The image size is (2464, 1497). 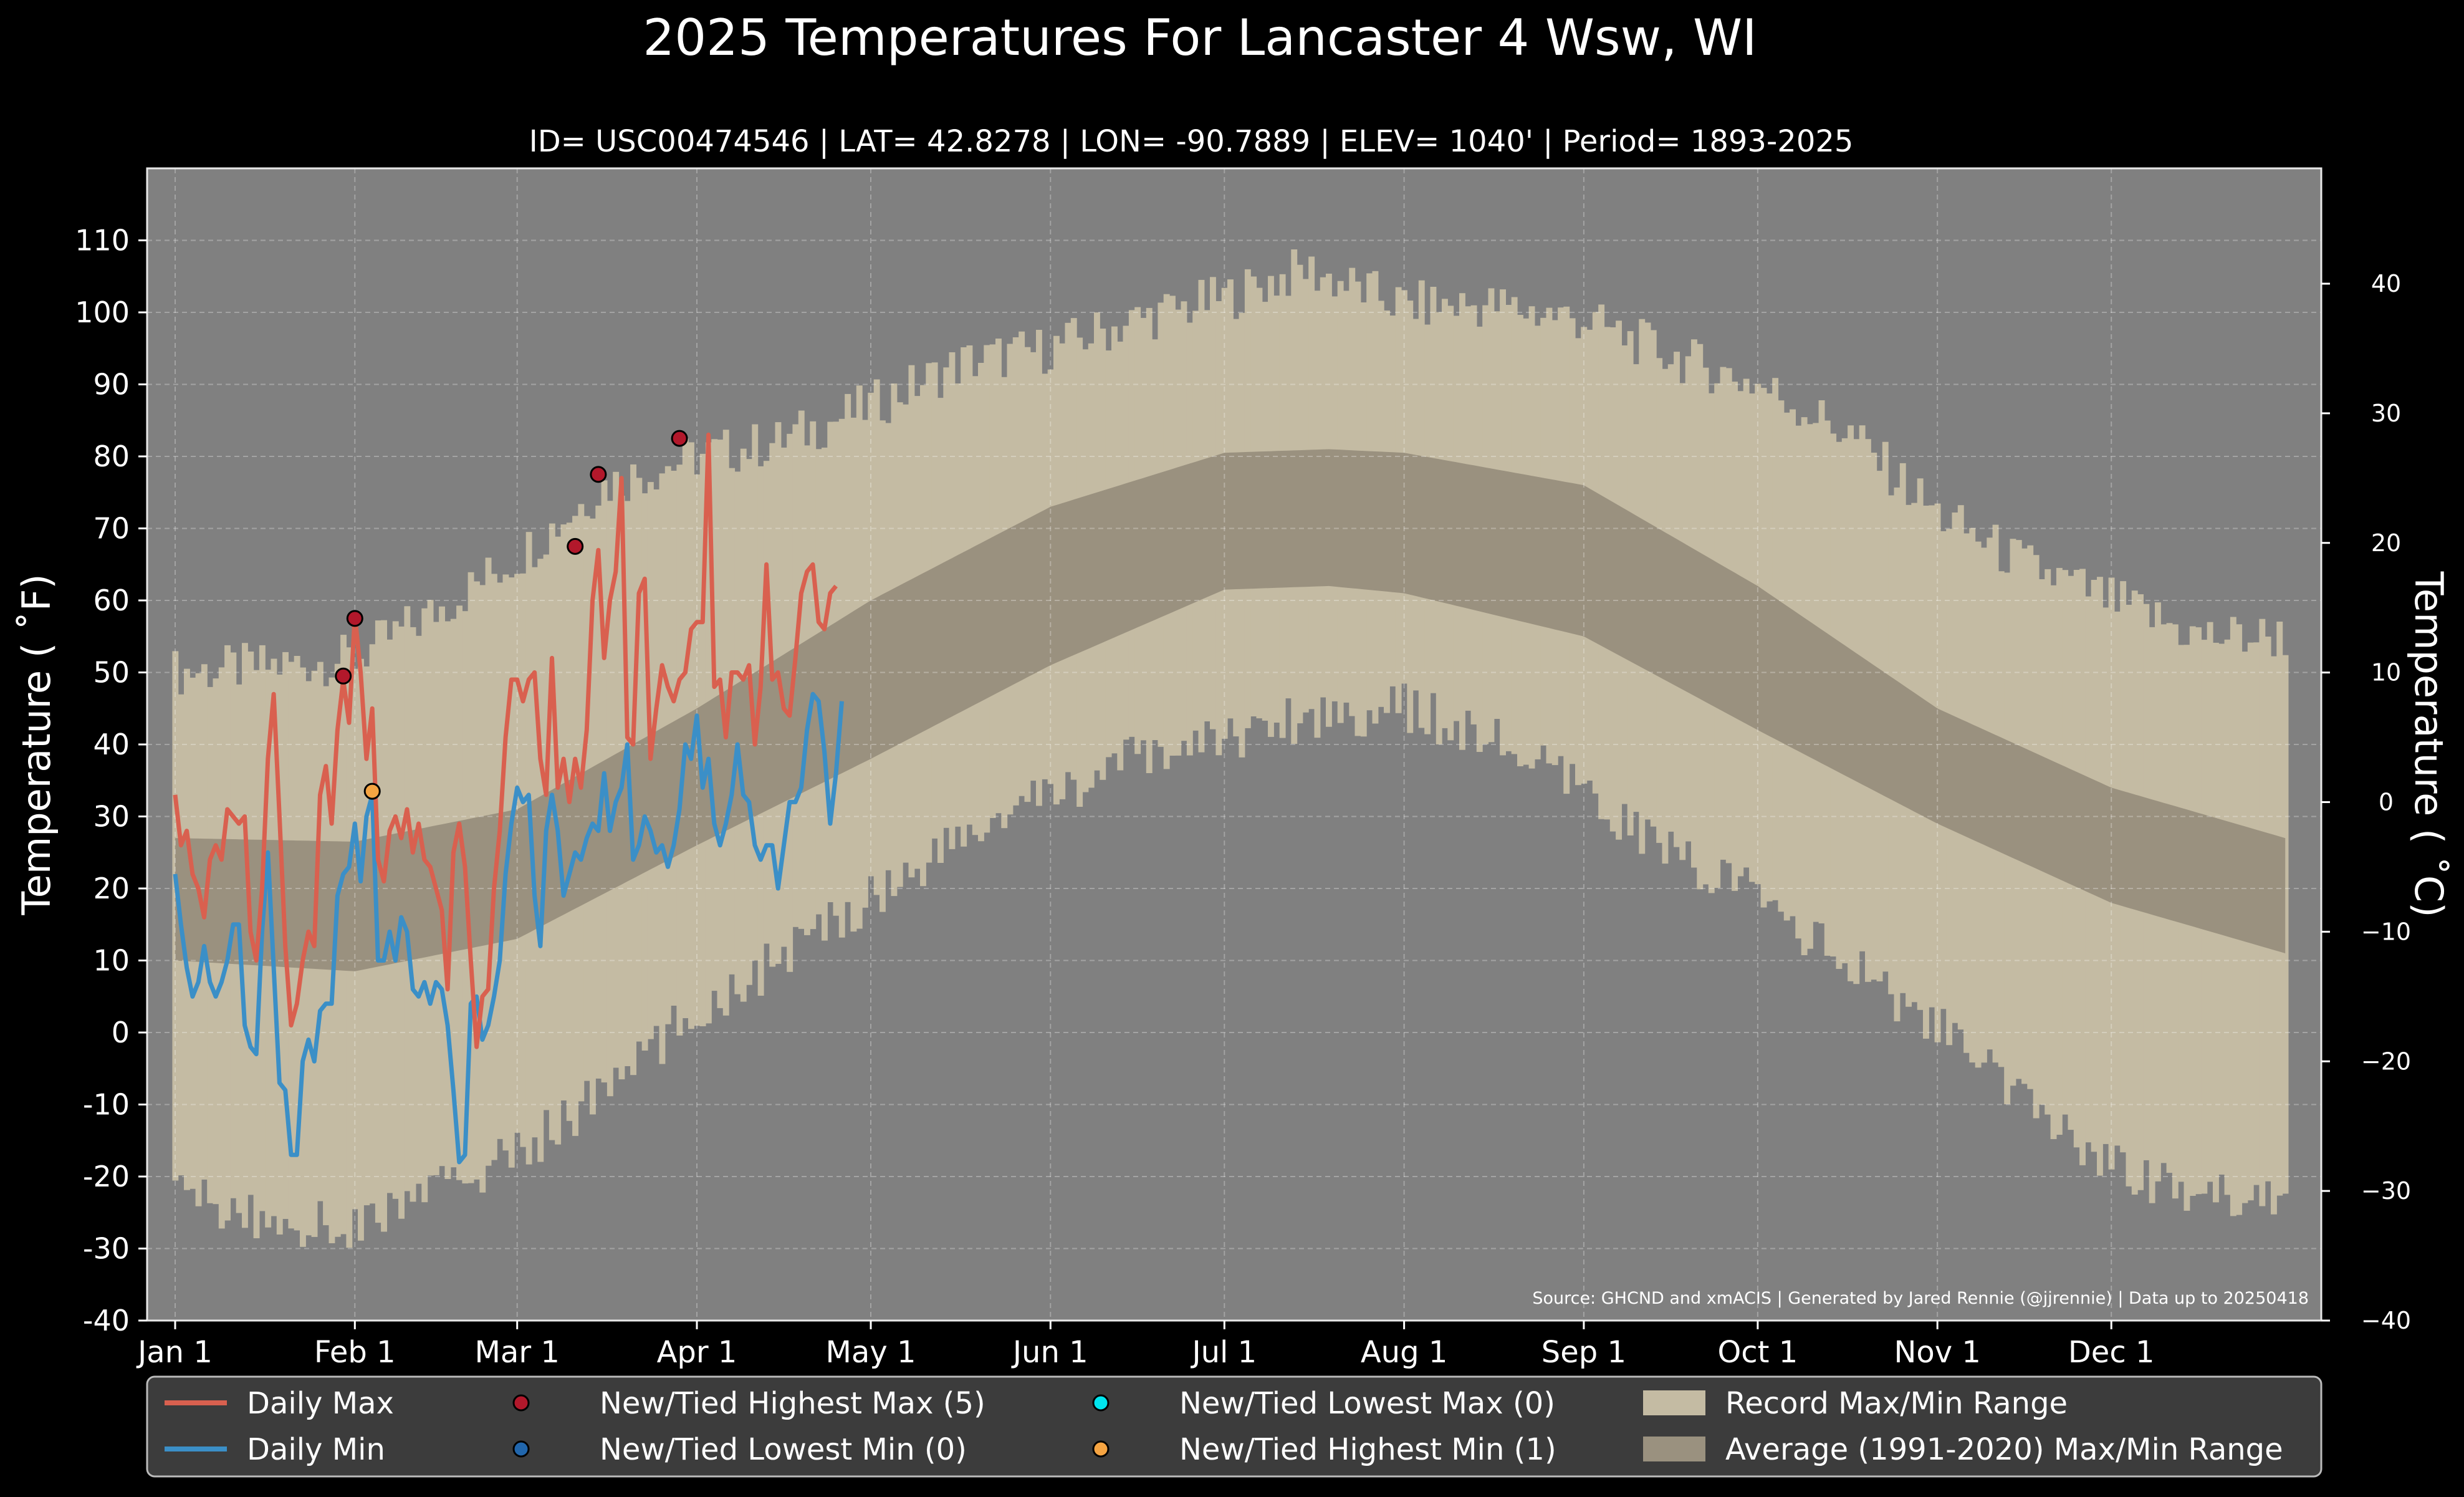 What do you see at coordinates (316, 1449) in the screenshot?
I see `legend-label: Daily Min` at bounding box center [316, 1449].